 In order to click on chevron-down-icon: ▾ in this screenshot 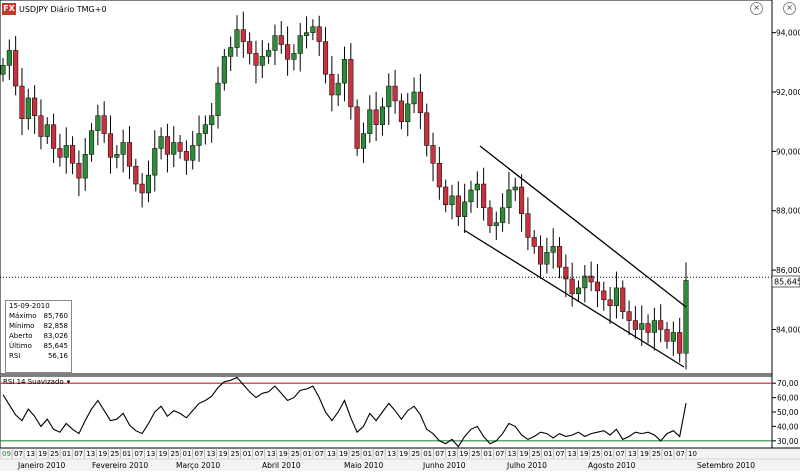, I will do `click(68, 382)`.